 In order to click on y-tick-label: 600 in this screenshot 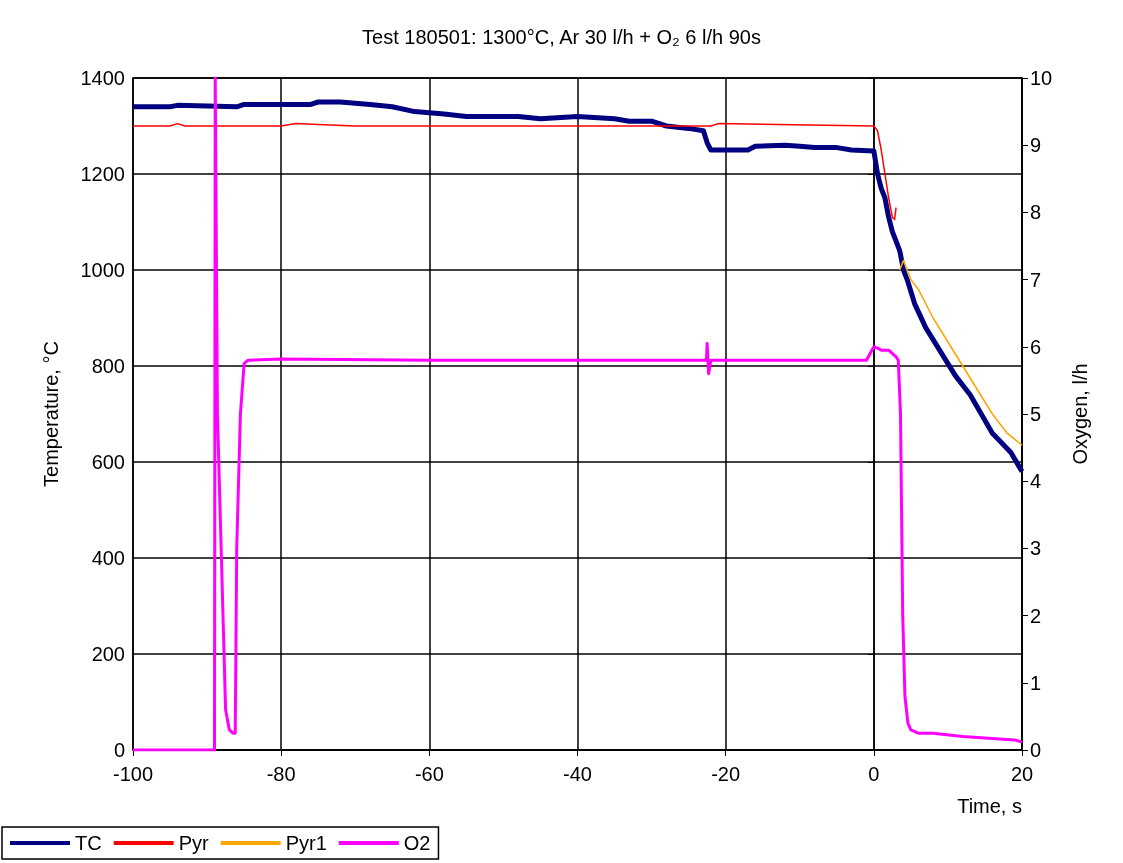, I will do `click(108, 462)`.